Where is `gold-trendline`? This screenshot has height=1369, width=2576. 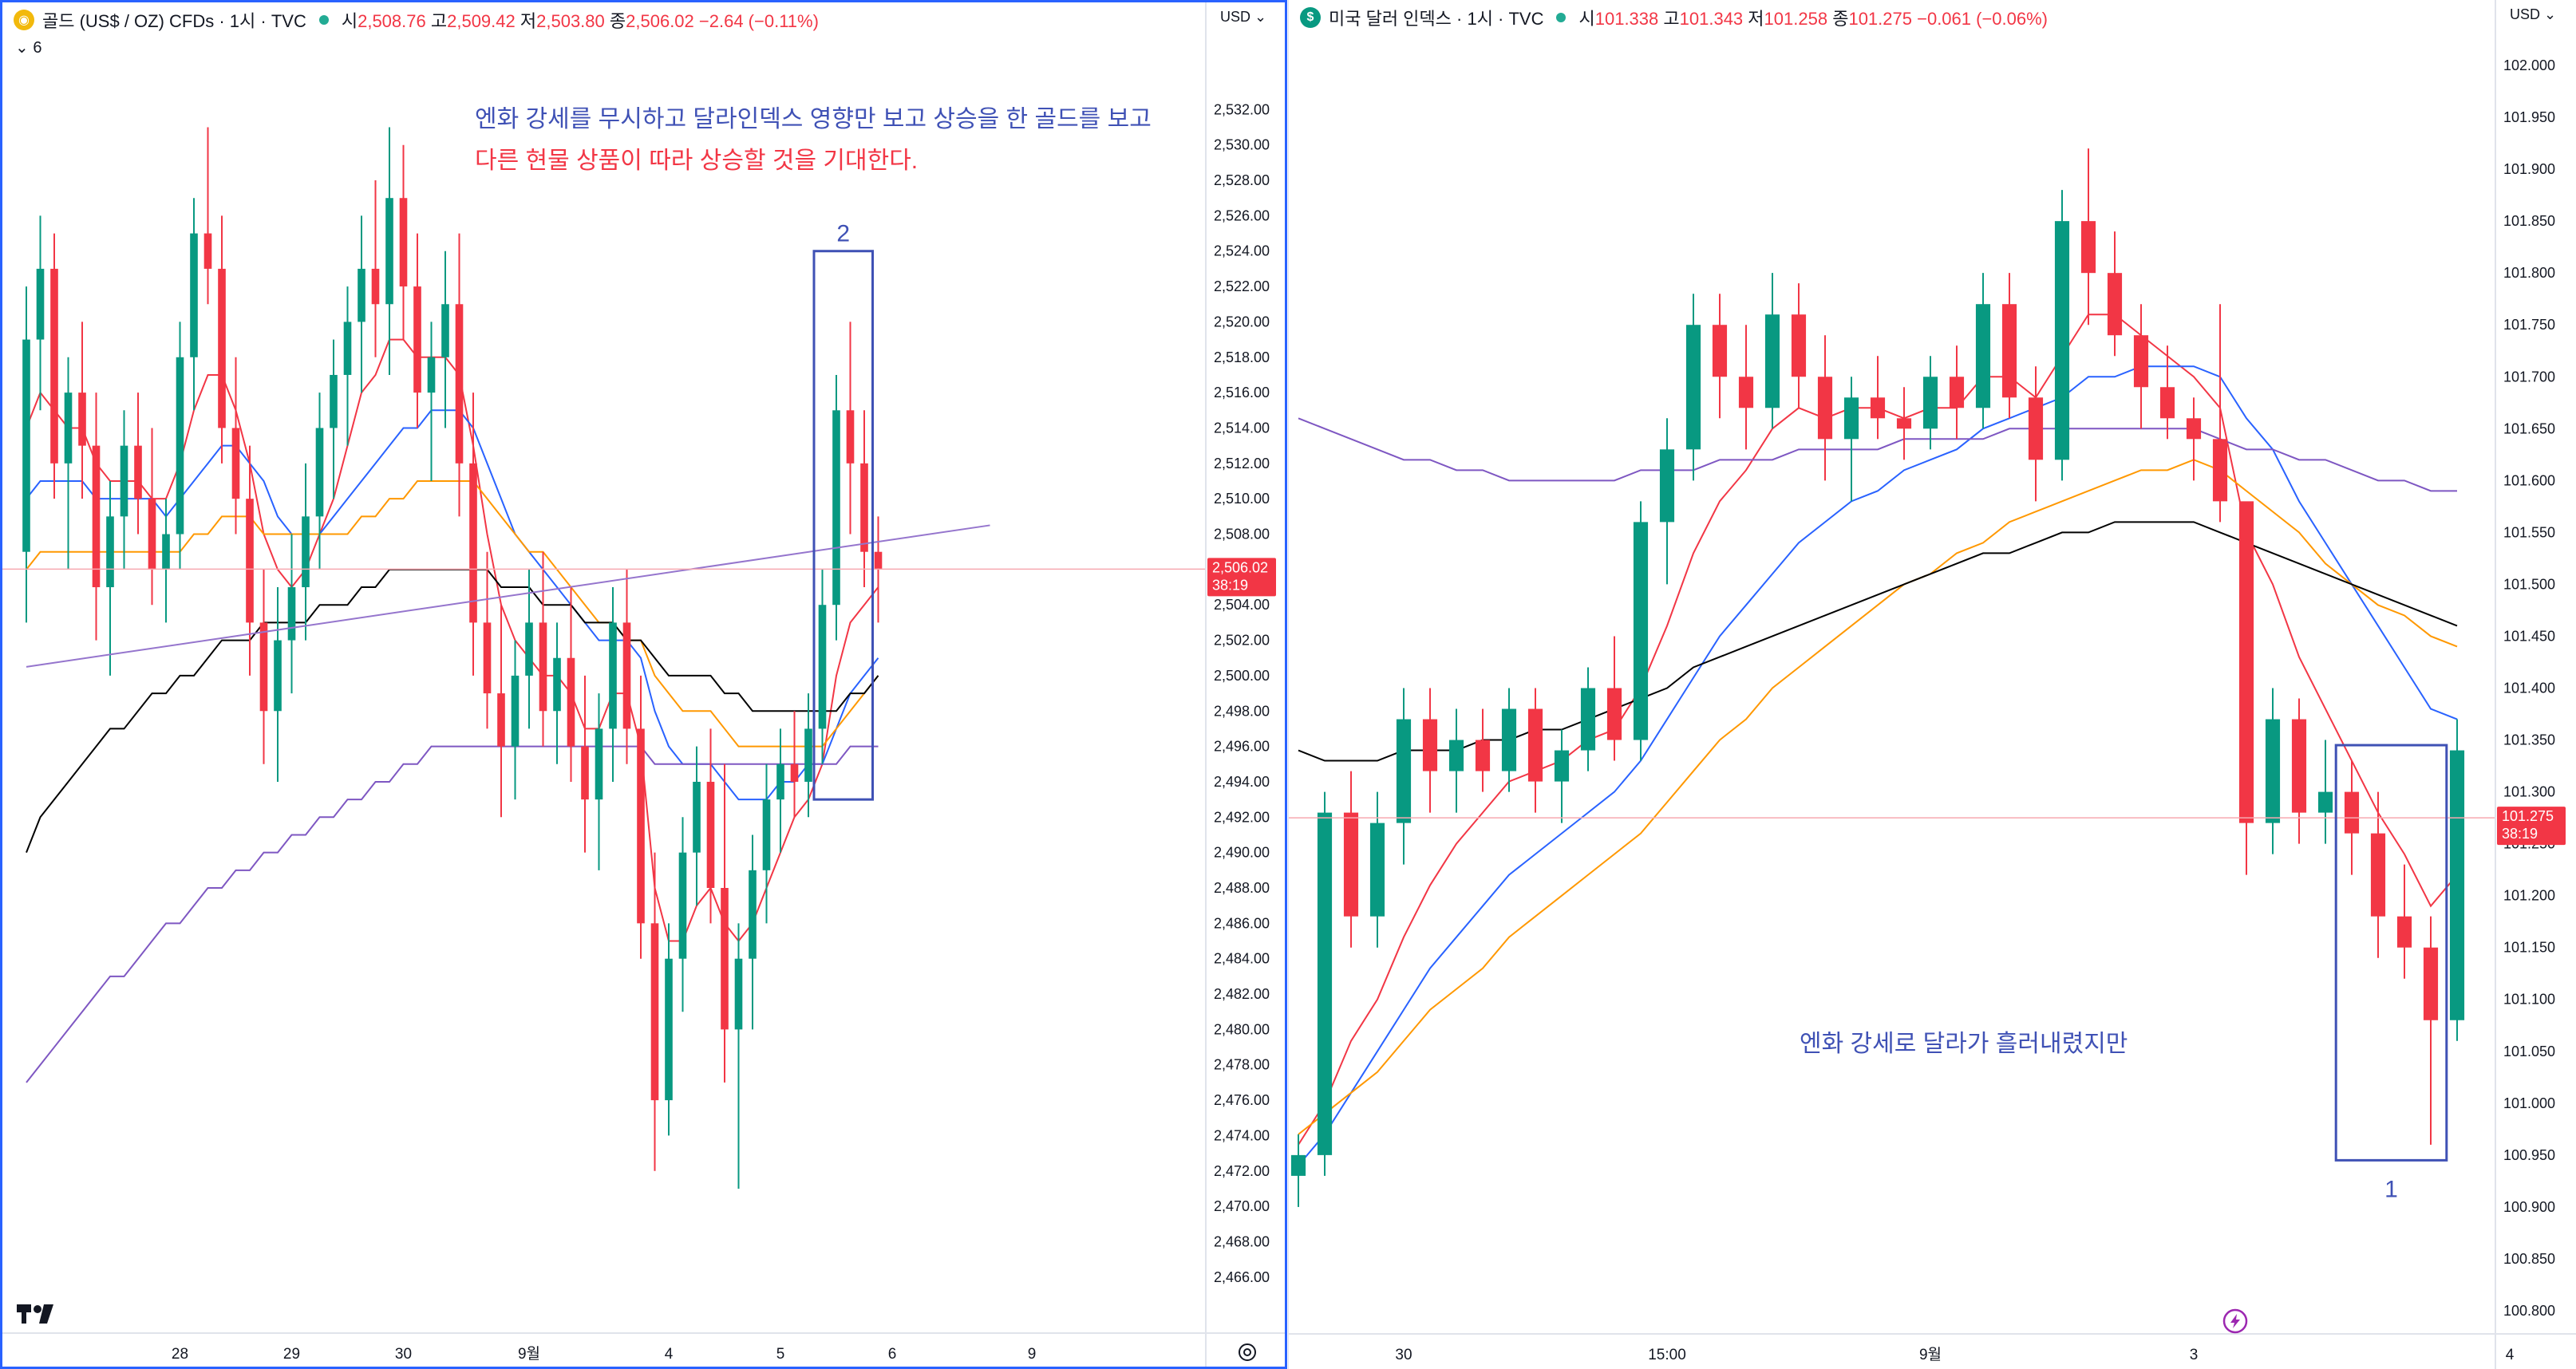 gold-trendline is located at coordinates (508, 596).